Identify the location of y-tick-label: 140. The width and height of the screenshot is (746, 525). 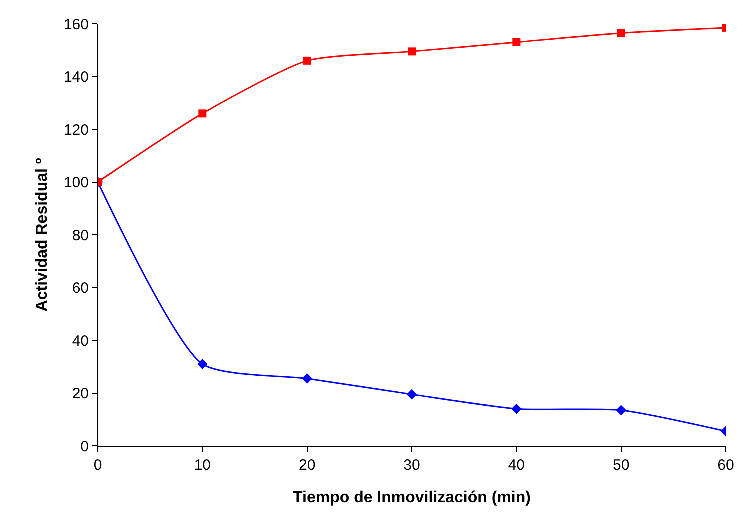
(76, 77).